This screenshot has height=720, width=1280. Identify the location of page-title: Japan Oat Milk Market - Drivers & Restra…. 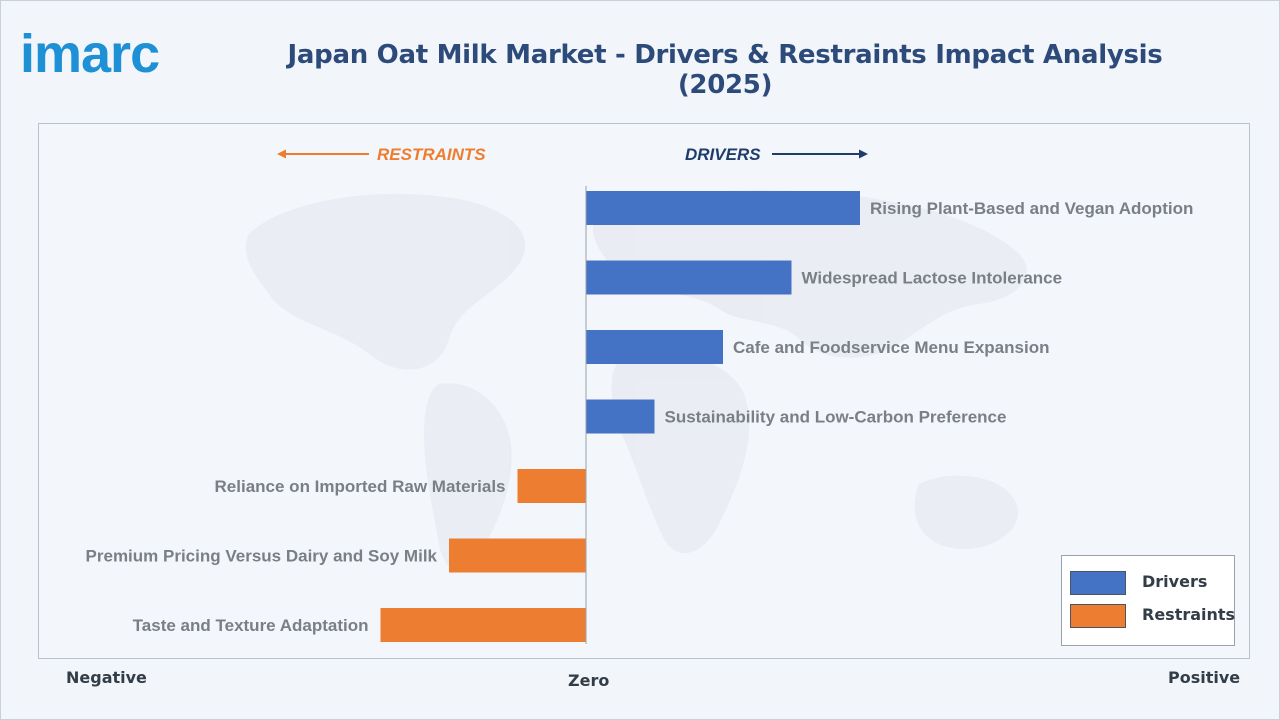
(725, 70).